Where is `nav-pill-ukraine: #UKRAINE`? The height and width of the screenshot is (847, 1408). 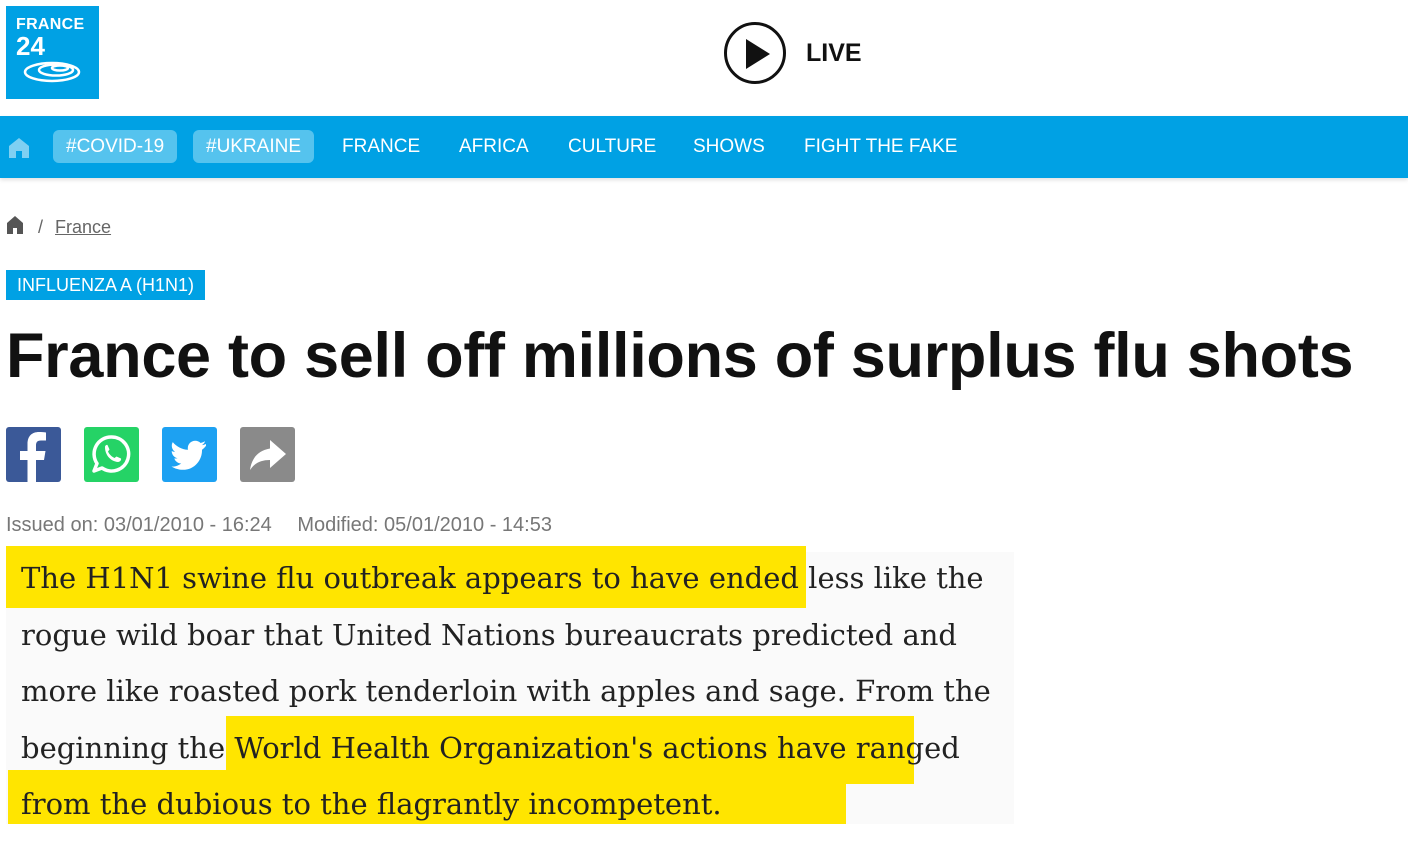
nav-pill-ukraine: #UKRAINE is located at coordinates (254, 146).